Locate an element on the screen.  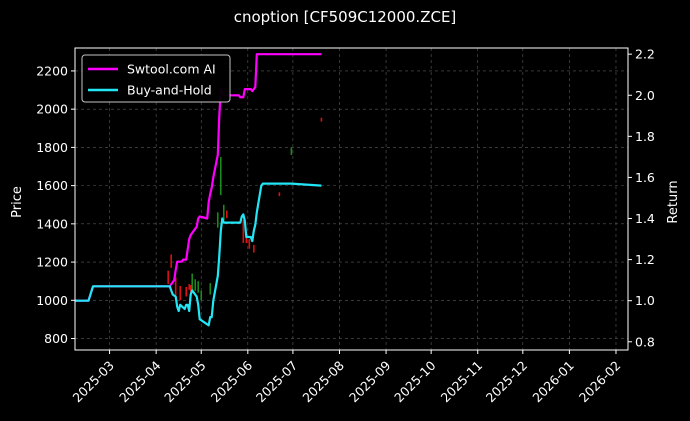
x-tick-label: 2025-03 is located at coordinates (94, 382).